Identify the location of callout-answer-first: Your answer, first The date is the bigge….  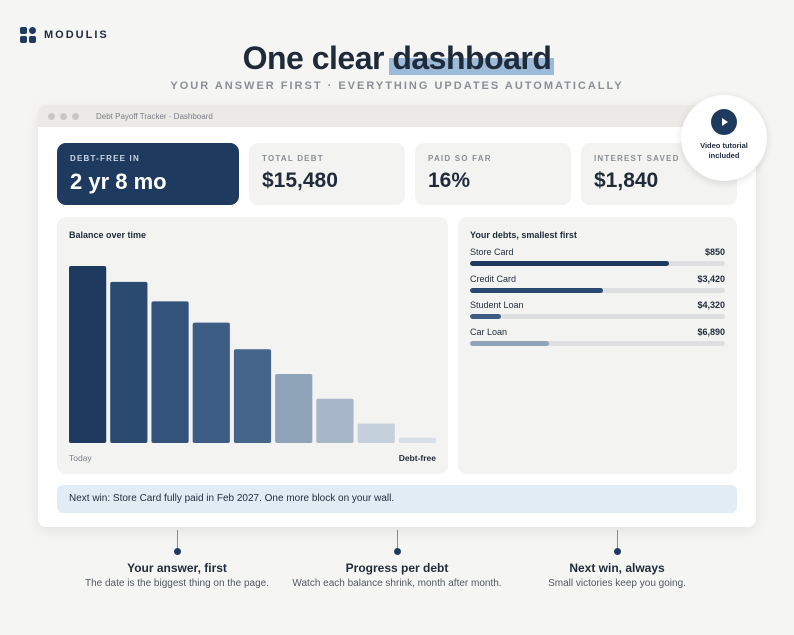
(177, 560).